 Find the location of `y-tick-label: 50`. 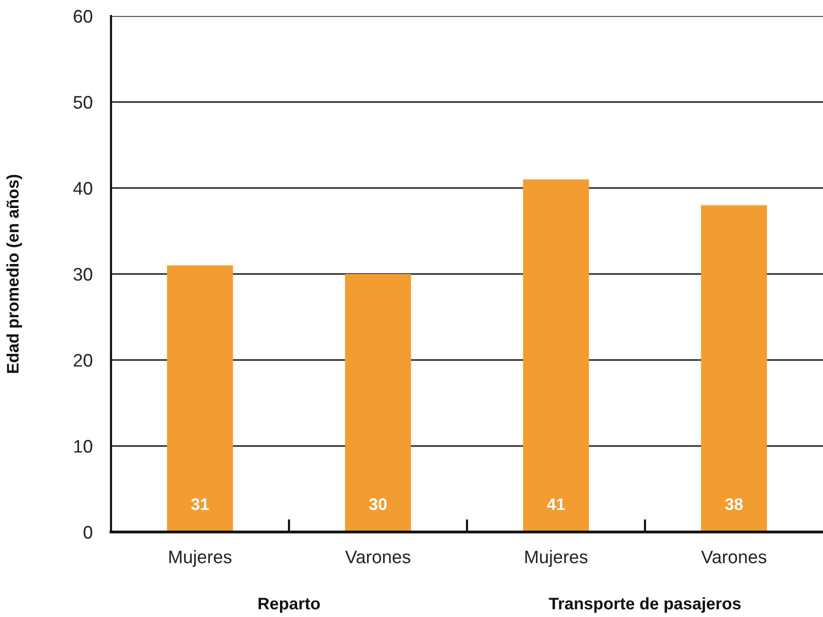

y-tick-label: 50 is located at coordinates (83, 102).